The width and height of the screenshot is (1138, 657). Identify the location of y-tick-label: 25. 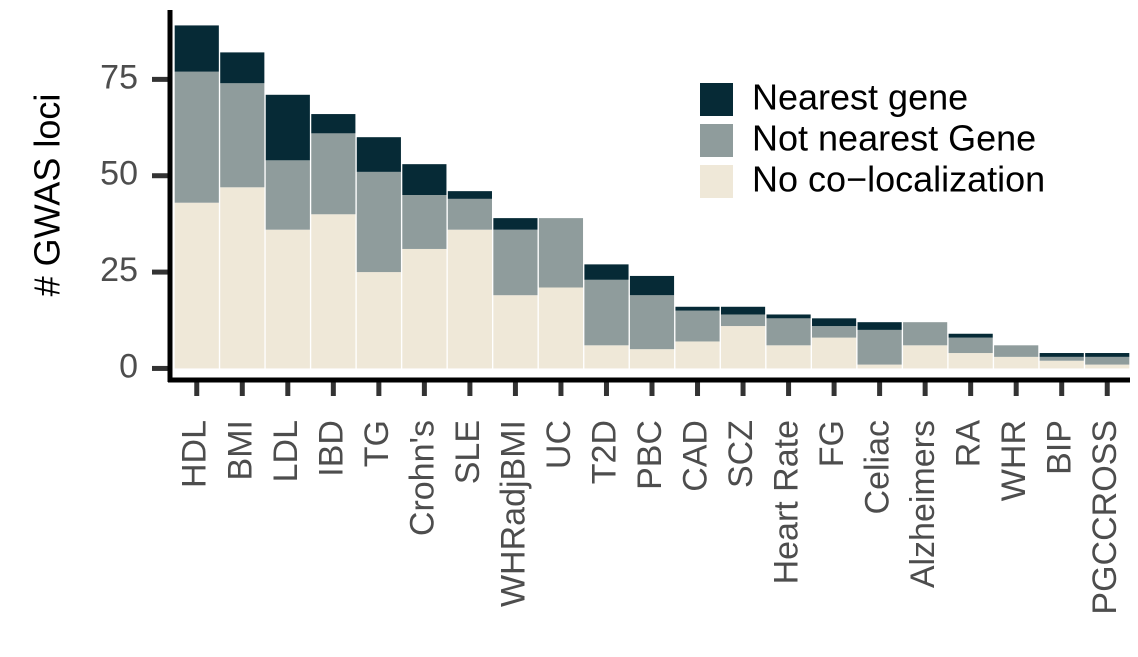
(119, 270).